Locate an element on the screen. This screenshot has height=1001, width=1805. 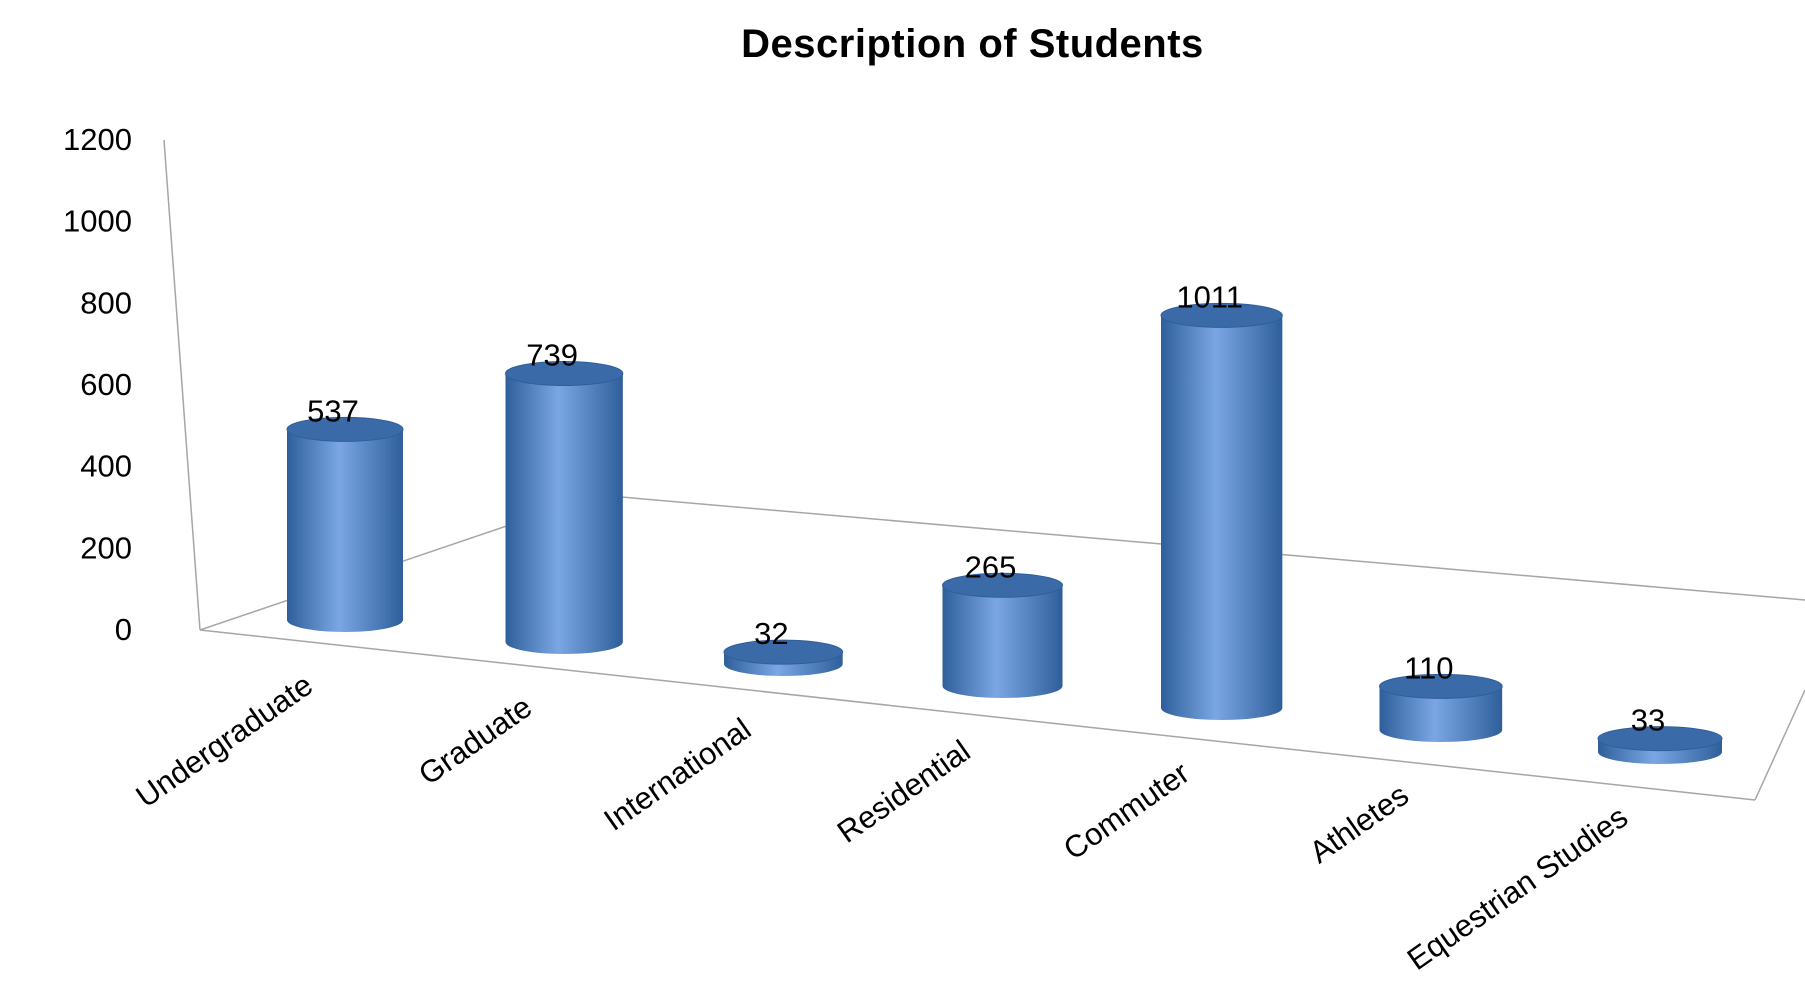
y-tick-label: 0 is located at coordinates (123, 629).